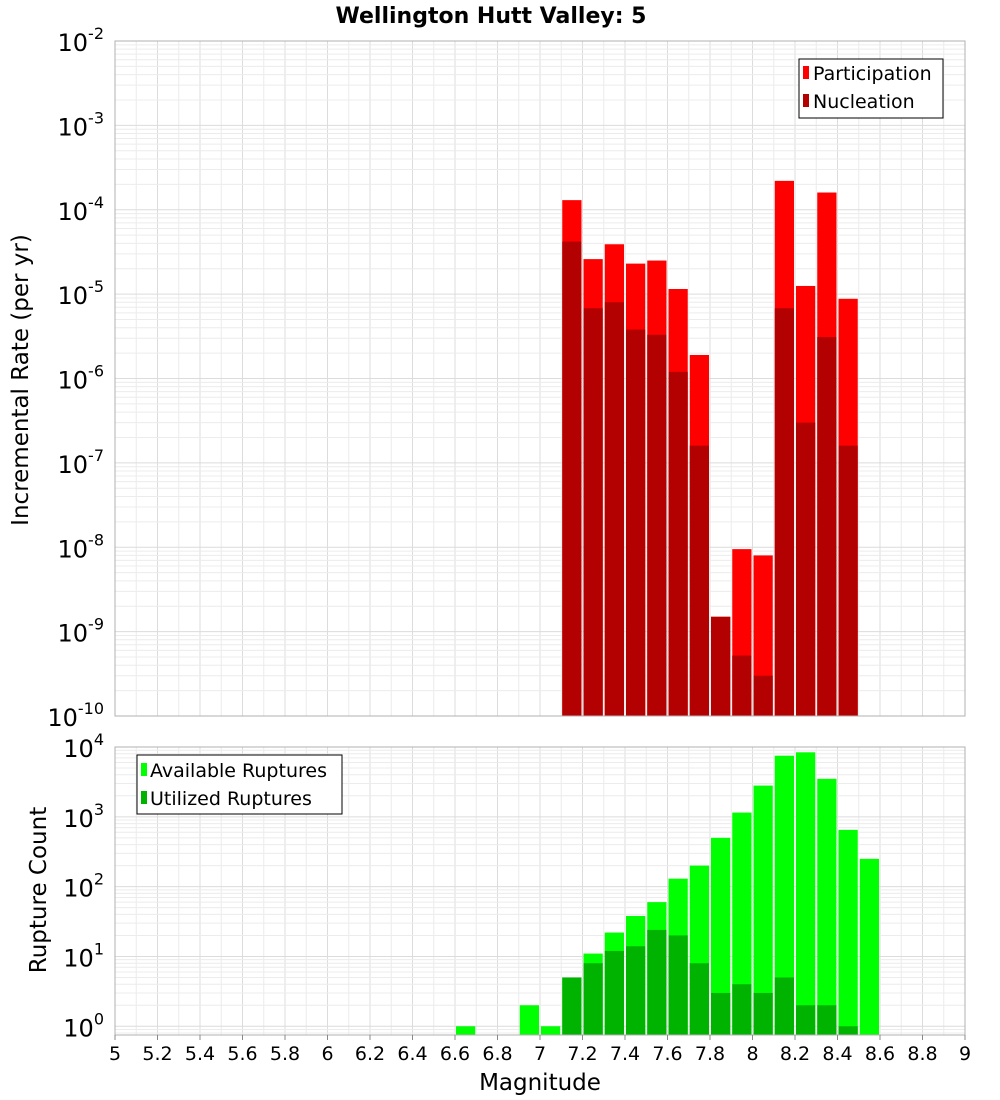 This screenshot has width=1000, height=1100. I want to click on legend-nucleation-swatch, so click(806, 100).